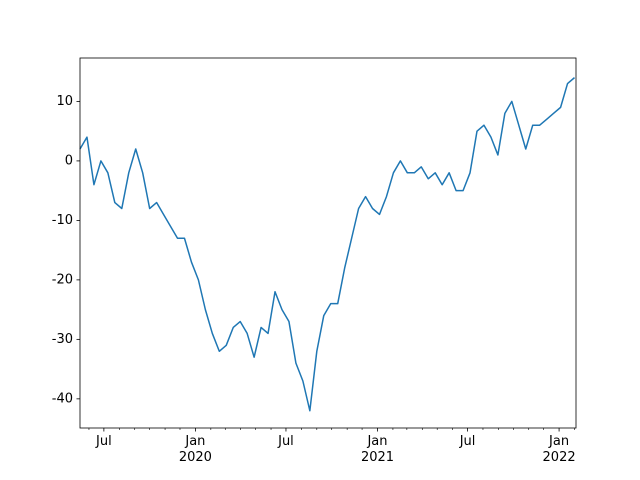  I want to click on x-tick-label: Jan 2020, so click(195, 449).